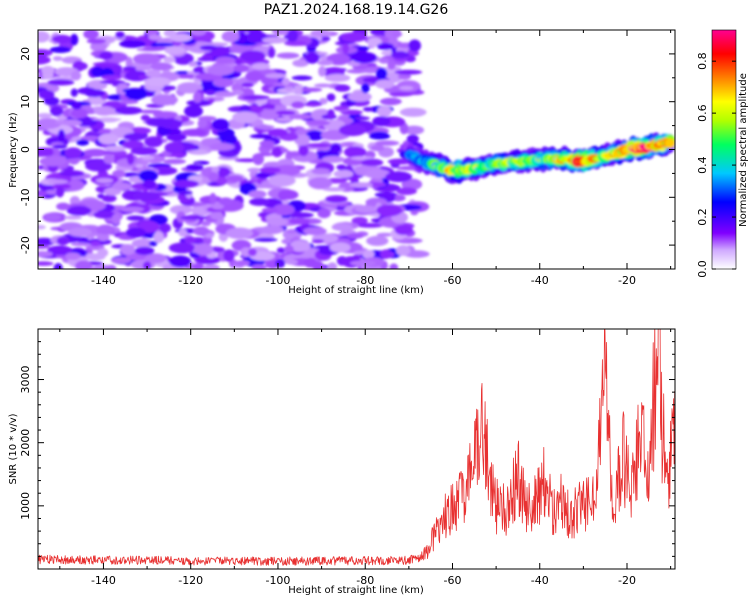  Describe the element at coordinates (627, 280) in the screenshot. I see `x-tick-label: -20` at that location.